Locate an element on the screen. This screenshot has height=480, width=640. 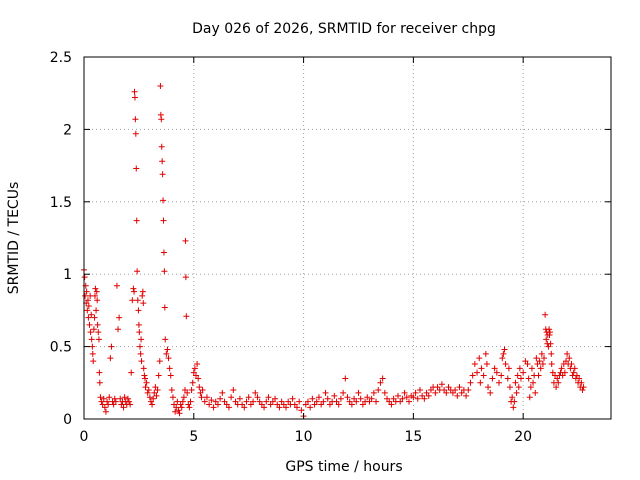
x-tick-label: 15 is located at coordinates (413, 437).